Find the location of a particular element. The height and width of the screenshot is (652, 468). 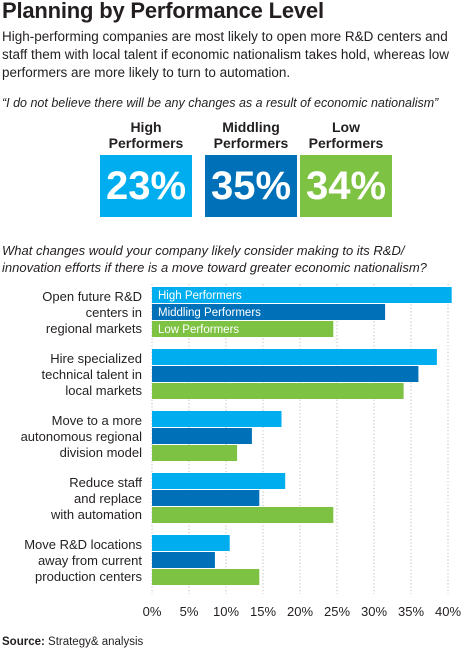

kpi-middling-performers: Middling Performers 35% is located at coordinates (251, 168).